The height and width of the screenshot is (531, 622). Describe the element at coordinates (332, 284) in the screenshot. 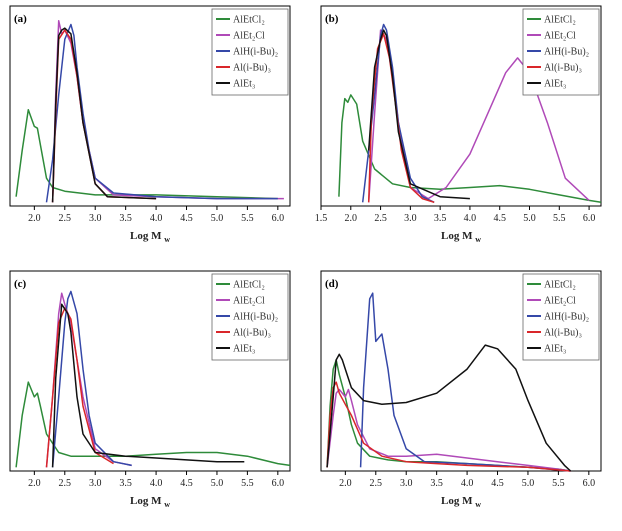

I see `panel-label: (d)` at that location.